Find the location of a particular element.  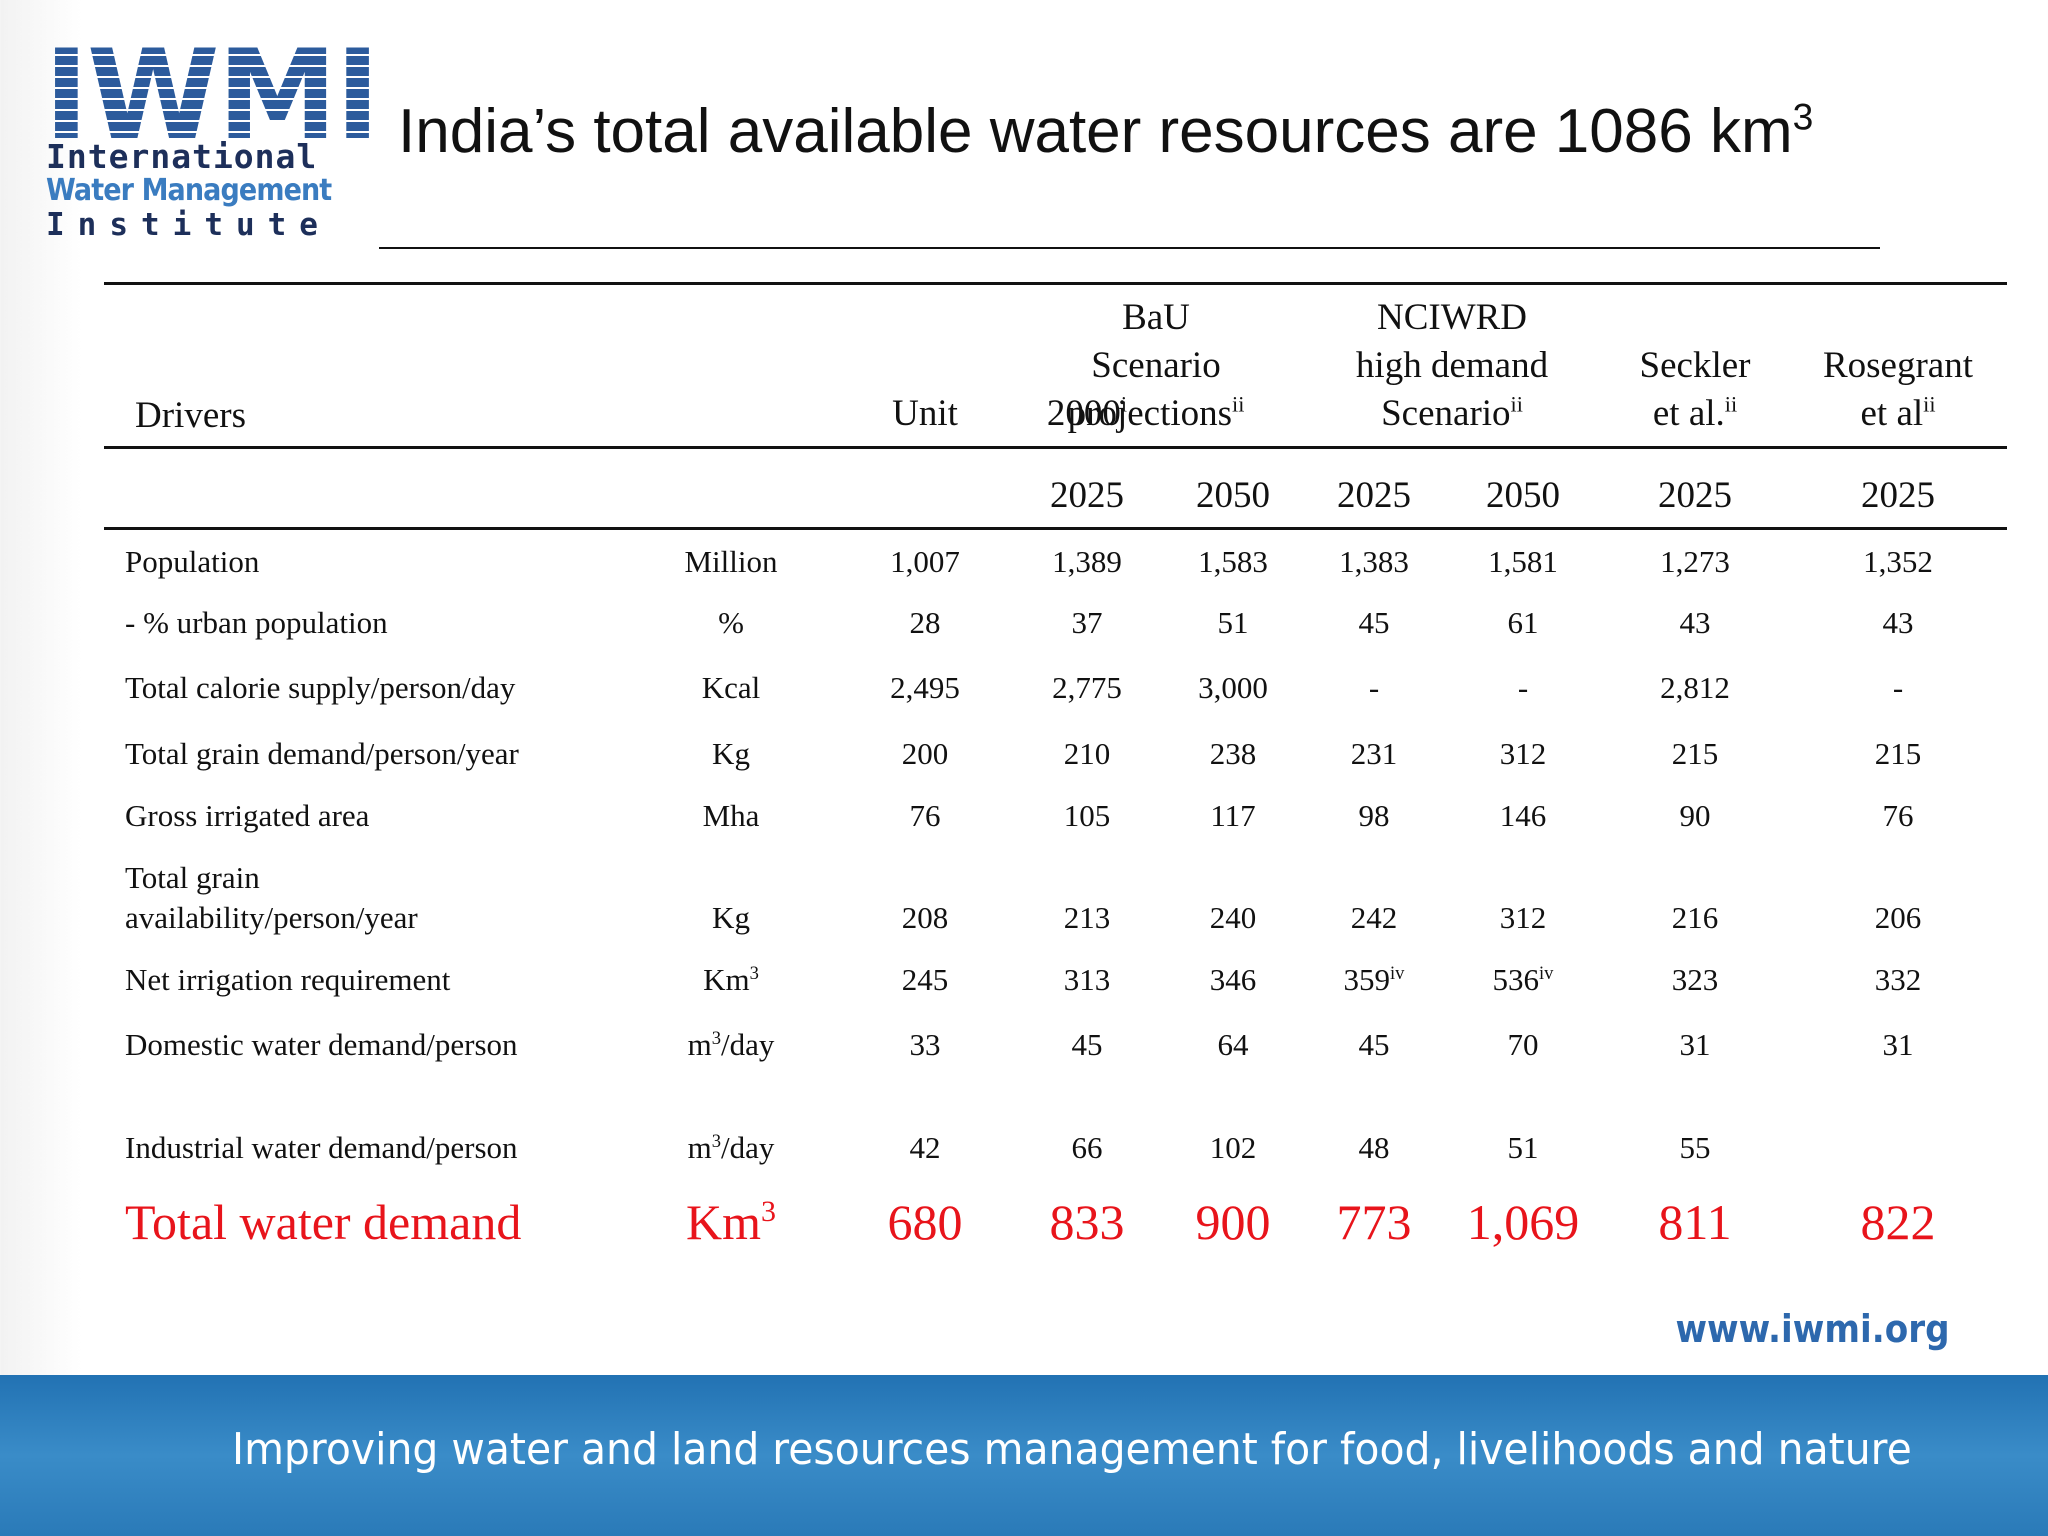

table-value: 102 is located at coordinates (1233, 1147).